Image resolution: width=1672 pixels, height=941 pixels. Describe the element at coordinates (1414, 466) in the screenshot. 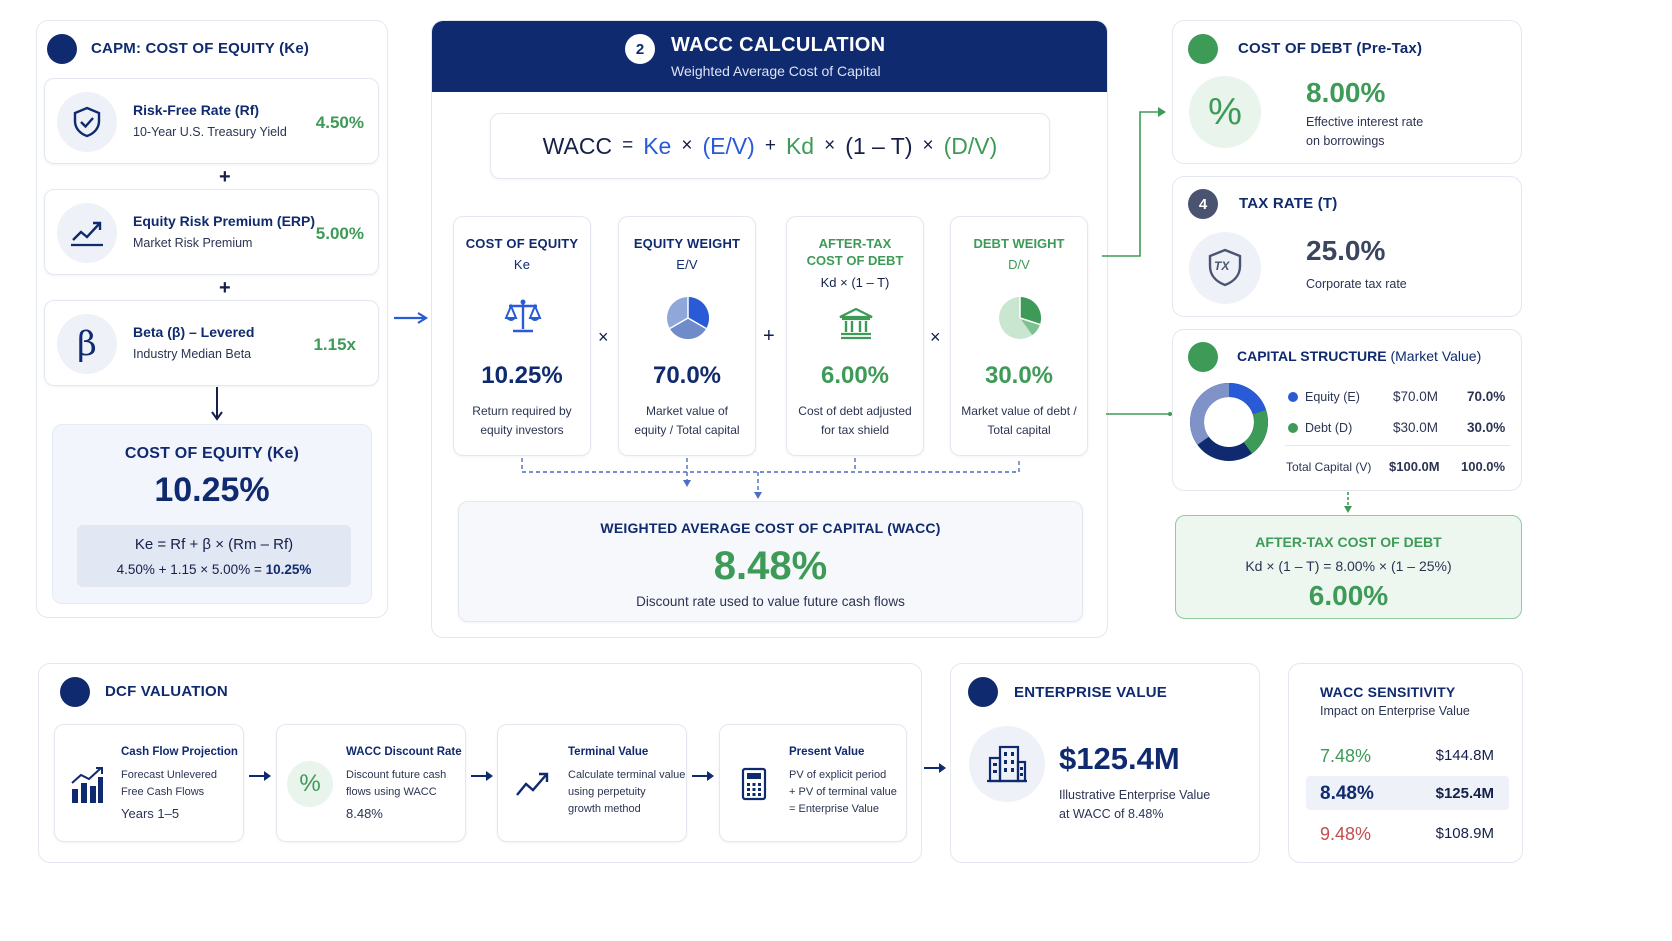

I see `total-amount: $100.0M` at that location.